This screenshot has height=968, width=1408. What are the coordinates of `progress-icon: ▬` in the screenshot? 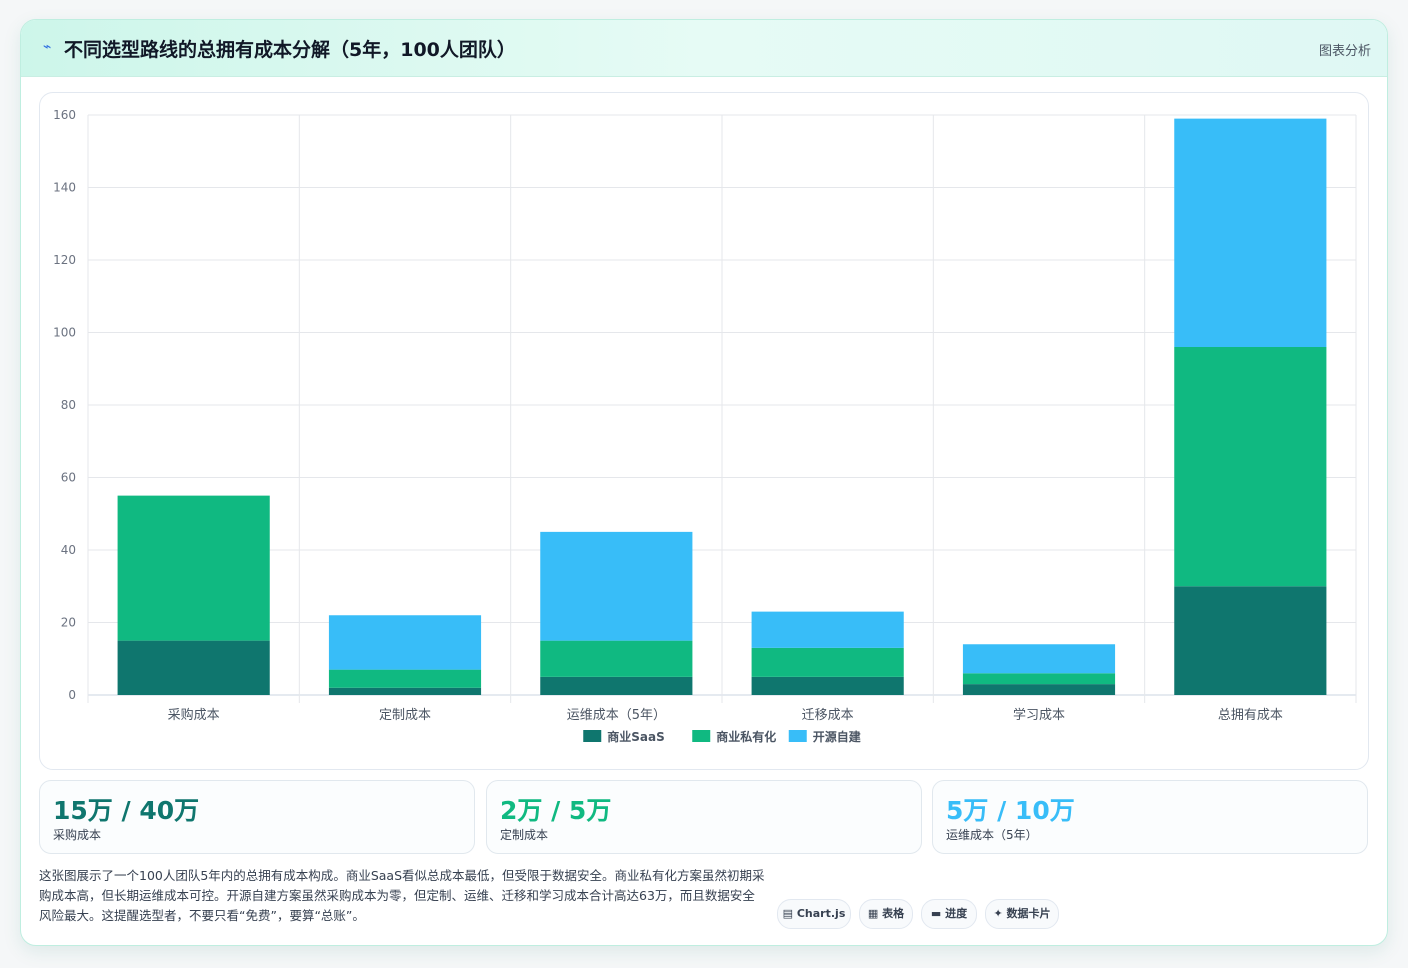 It's located at (936, 913).